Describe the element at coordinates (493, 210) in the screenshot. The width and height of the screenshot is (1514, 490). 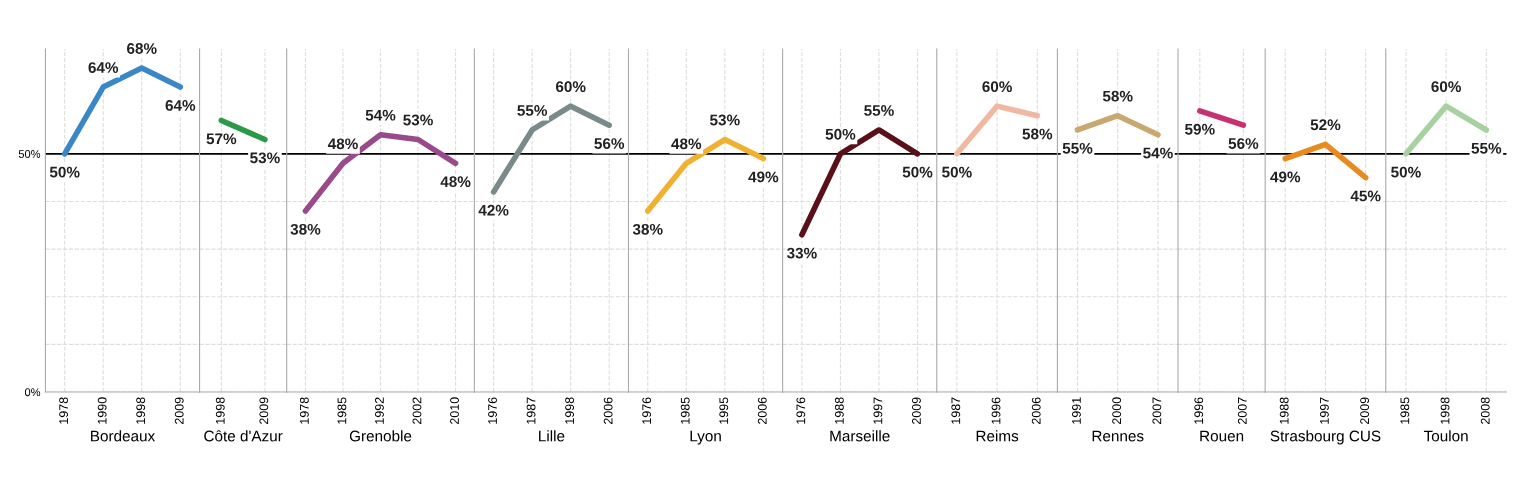
I see `data-label: 42%` at that location.